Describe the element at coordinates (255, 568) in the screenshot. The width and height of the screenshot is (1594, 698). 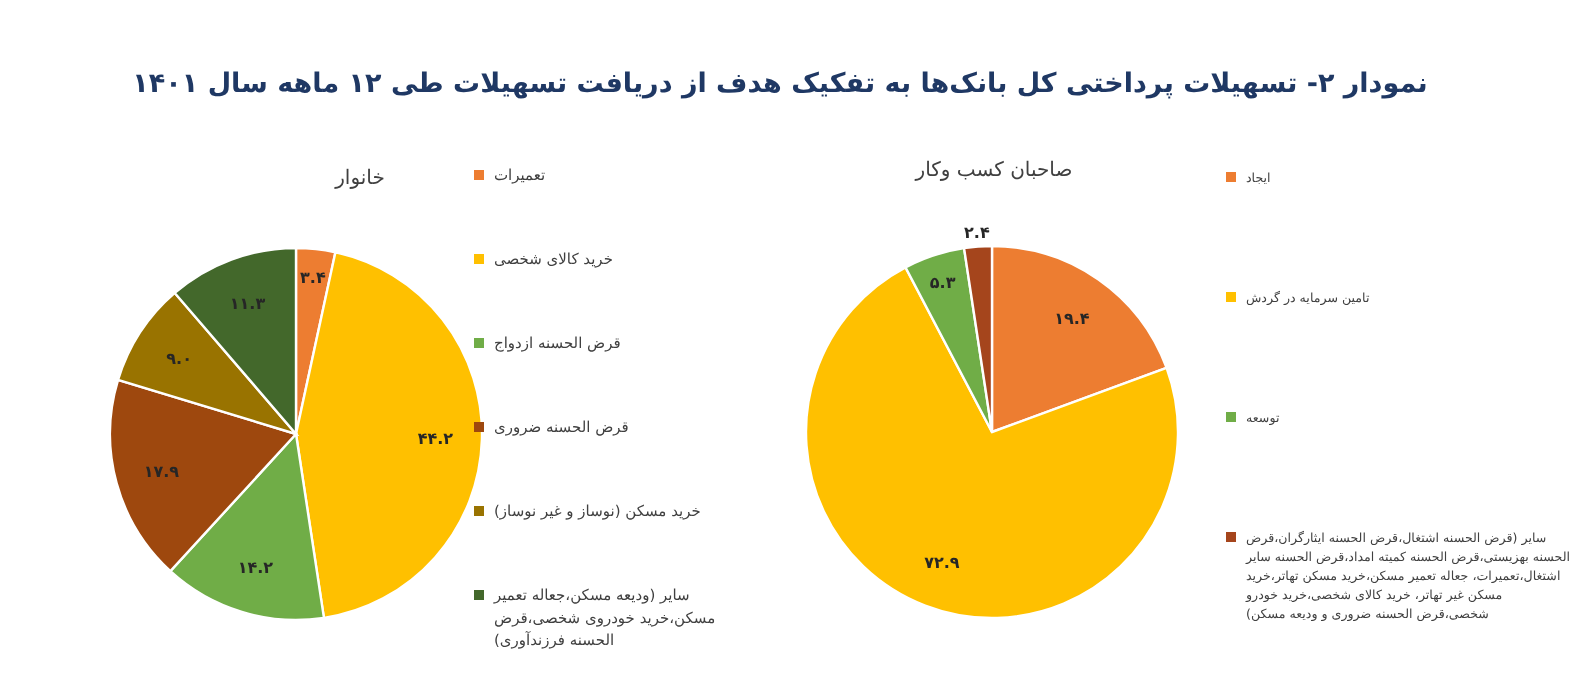
I see `data-label: ۱۴.۲` at that location.